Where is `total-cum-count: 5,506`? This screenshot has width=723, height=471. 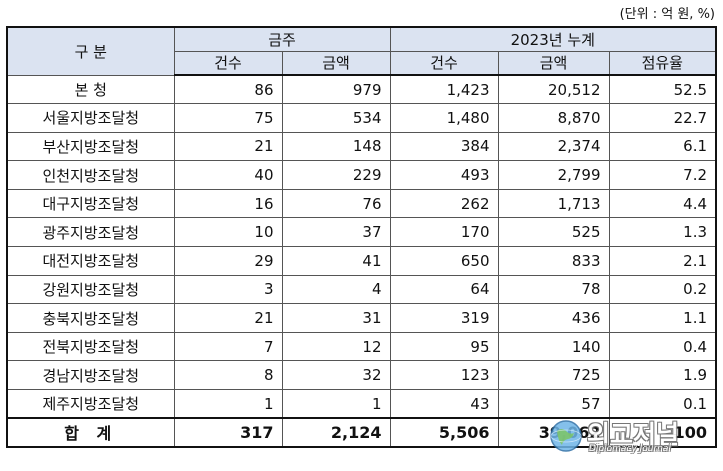 total-cum-count: 5,506 is located at coordinates (444, 432).